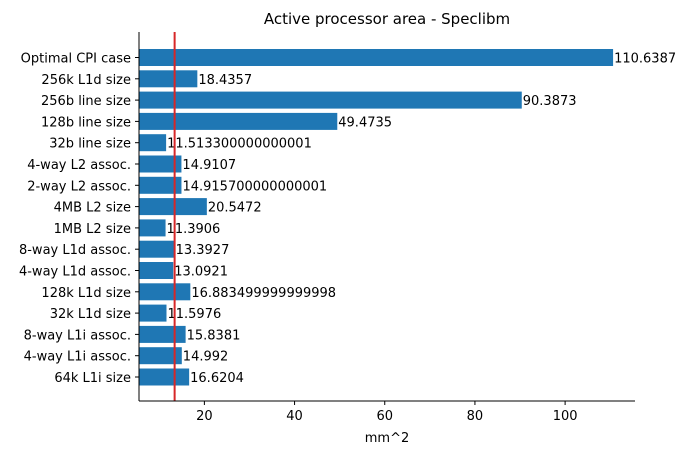 The width and height of the screenshot is (688, 455). Describe the element at coordinates (204, 416) in the screenshot. I see `x-tick-label: 20` at that location.